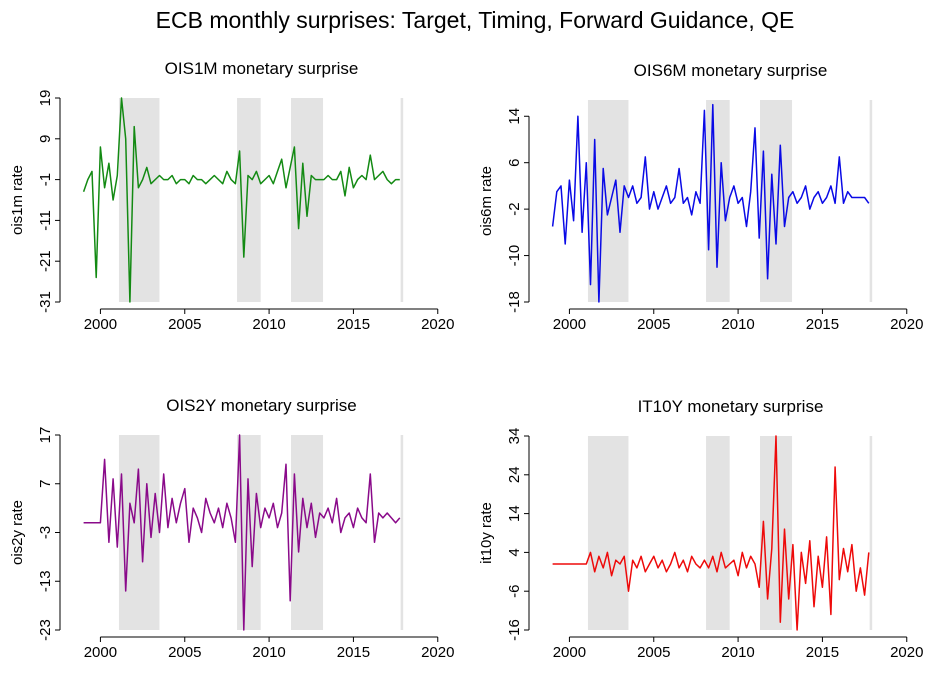 This screenshot has width=950, height=676. I want to click on y-axis-label: it10y rate, so click(486, 533).